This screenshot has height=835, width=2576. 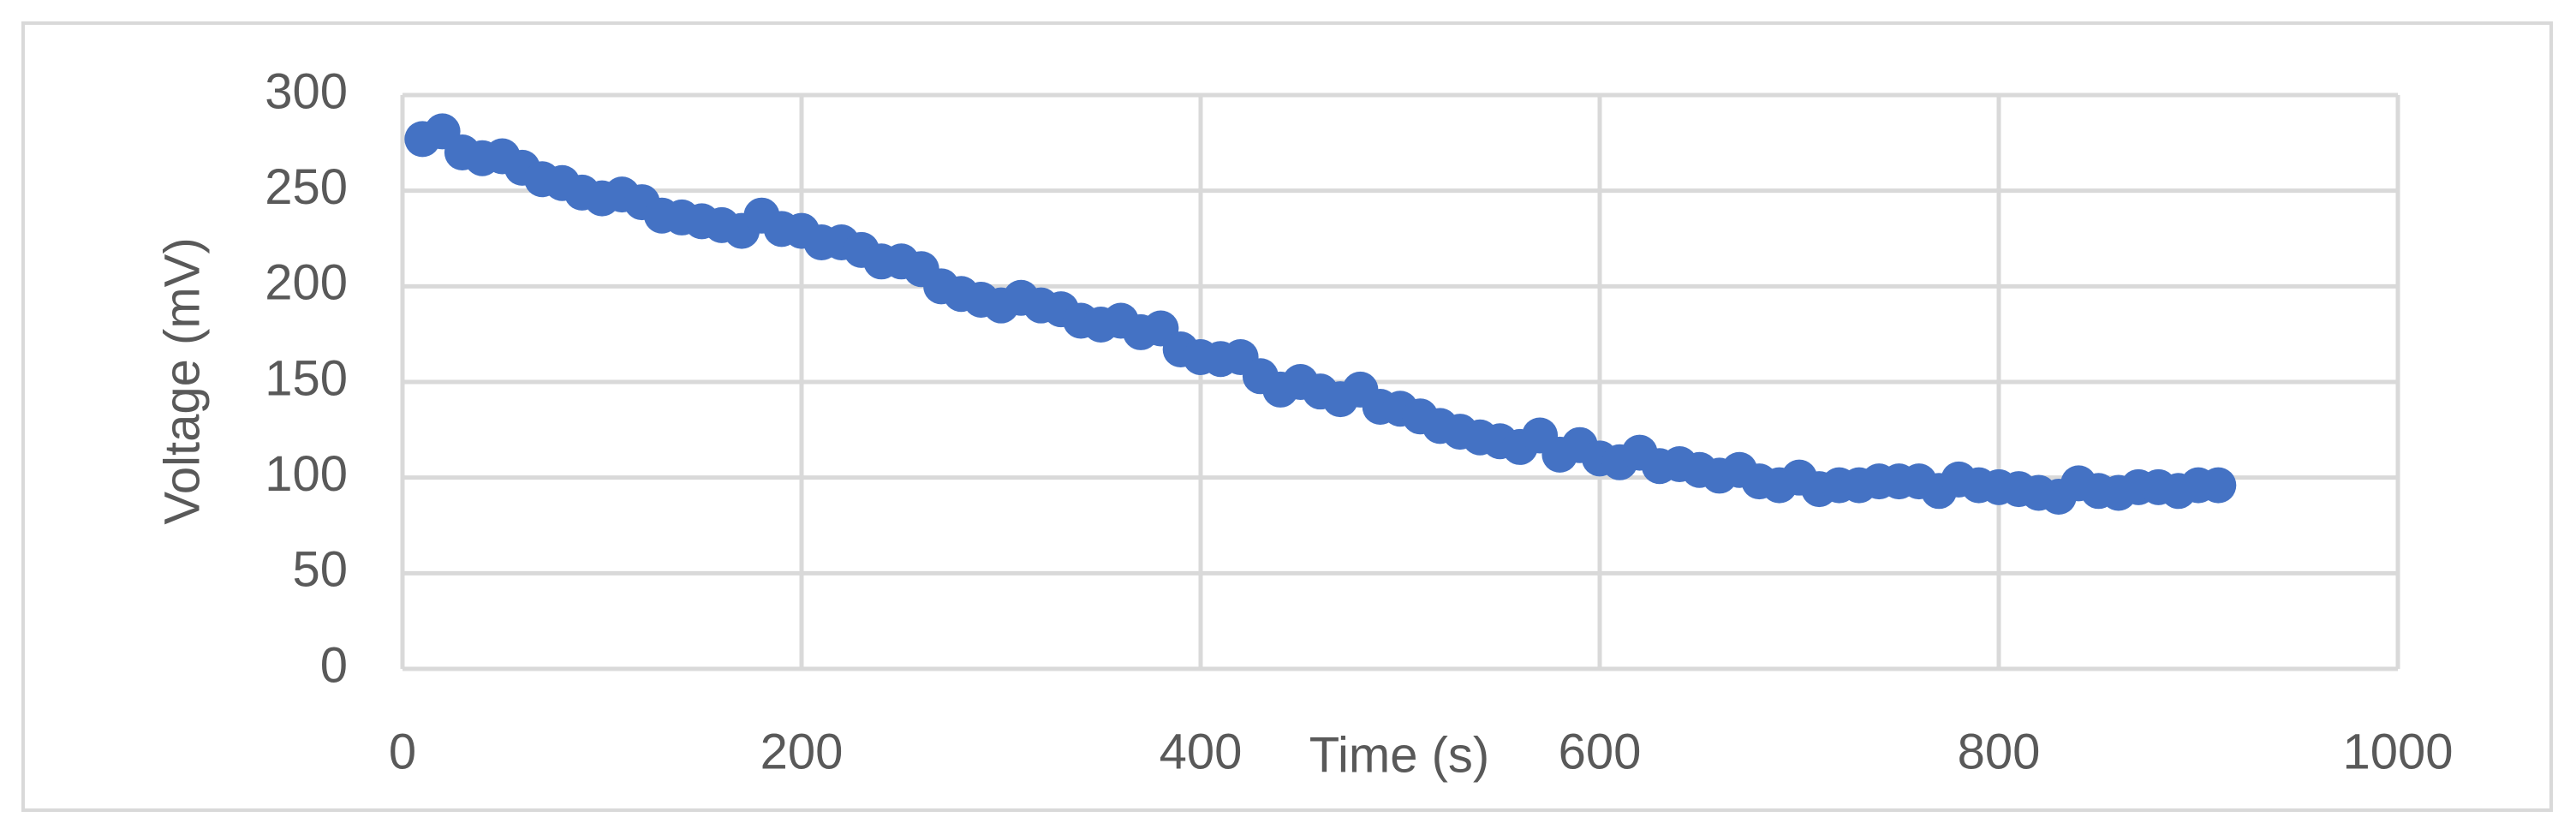 What do you see at coordinates (320, 570) in the screenshot?
I see `y-tick-label: 50` at bounding box center [320, 570].